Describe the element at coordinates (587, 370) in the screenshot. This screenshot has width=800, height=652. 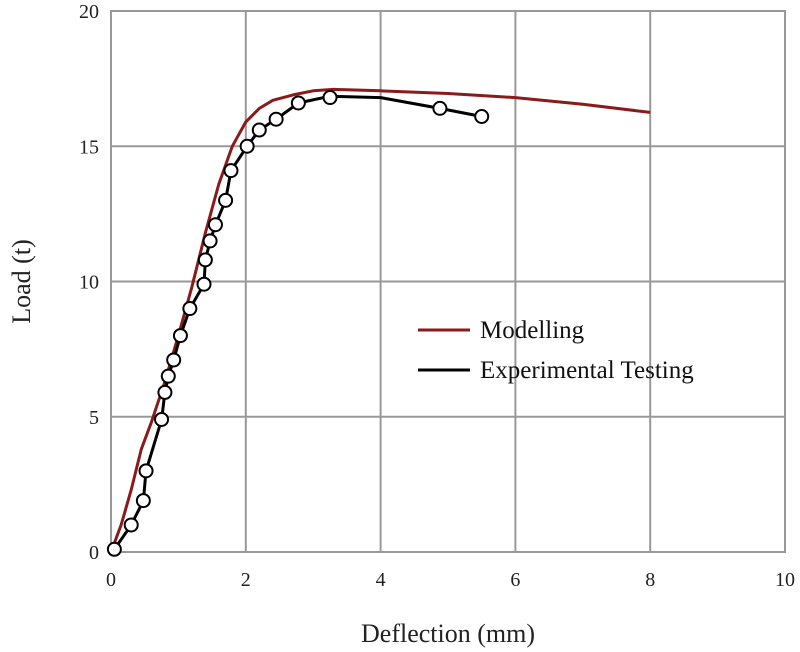
I see `legend-label-experimental: Experimental Testing` at that location.